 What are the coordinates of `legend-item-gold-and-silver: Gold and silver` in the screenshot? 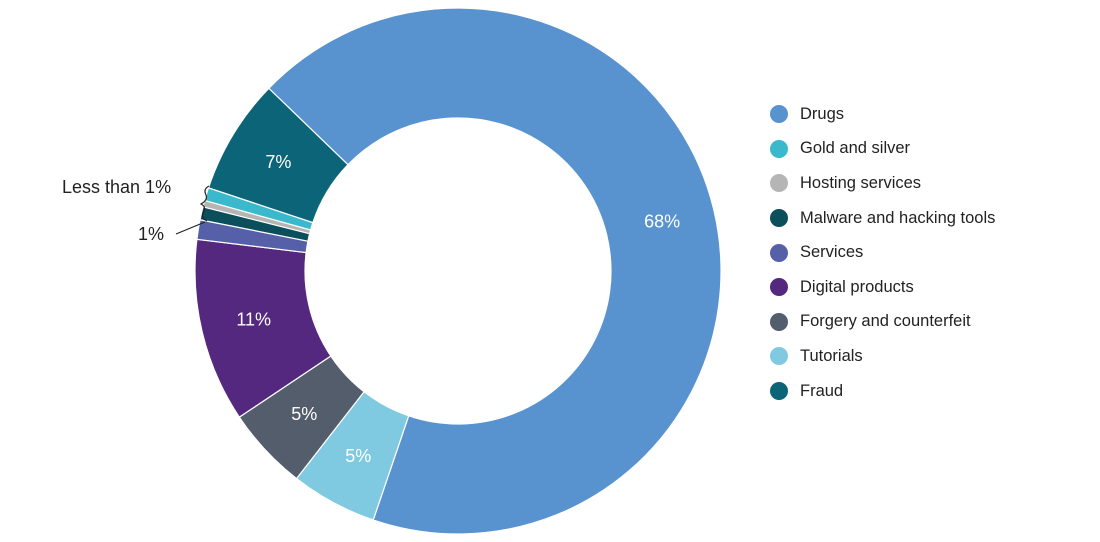 It's located at (882, 149).